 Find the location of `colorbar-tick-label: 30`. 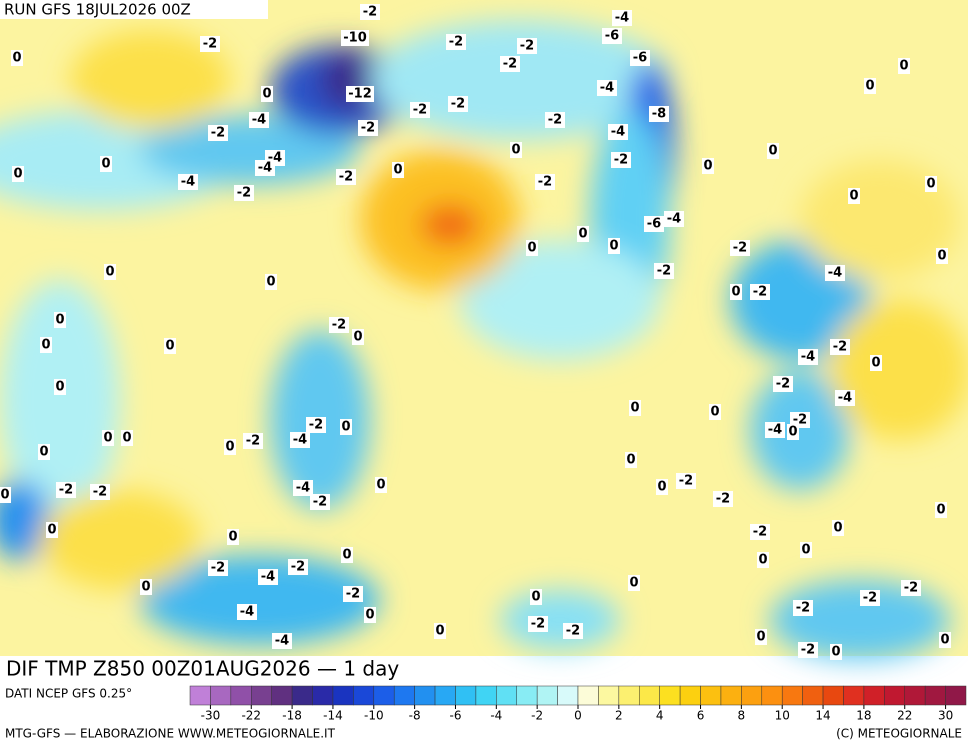

colorbar-tick-label: 30 is located at coordinates (945, 716).